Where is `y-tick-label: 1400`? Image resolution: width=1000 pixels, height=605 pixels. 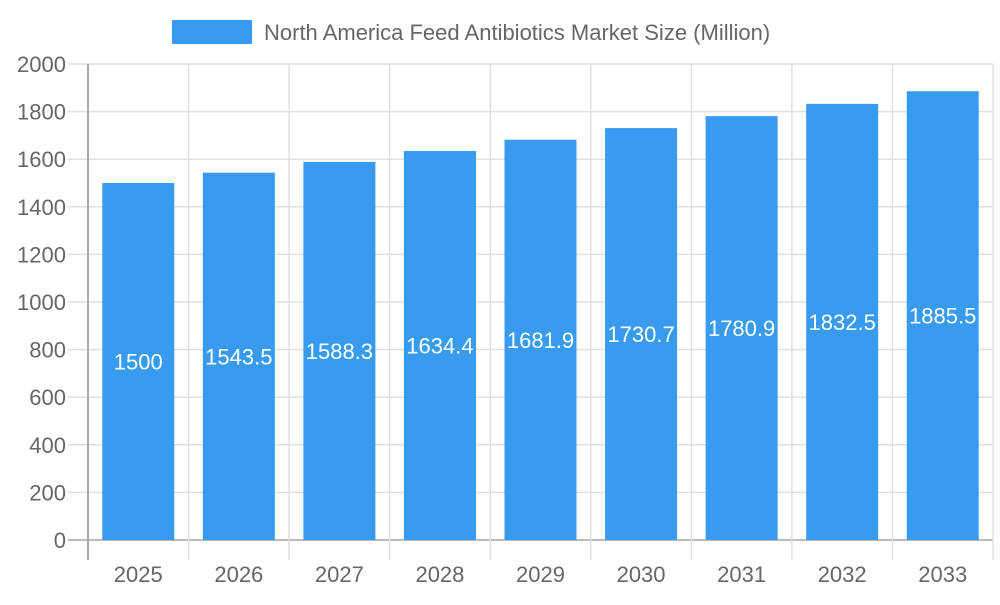 y-tick-label: 1400 is located at coordinates (41, 207).